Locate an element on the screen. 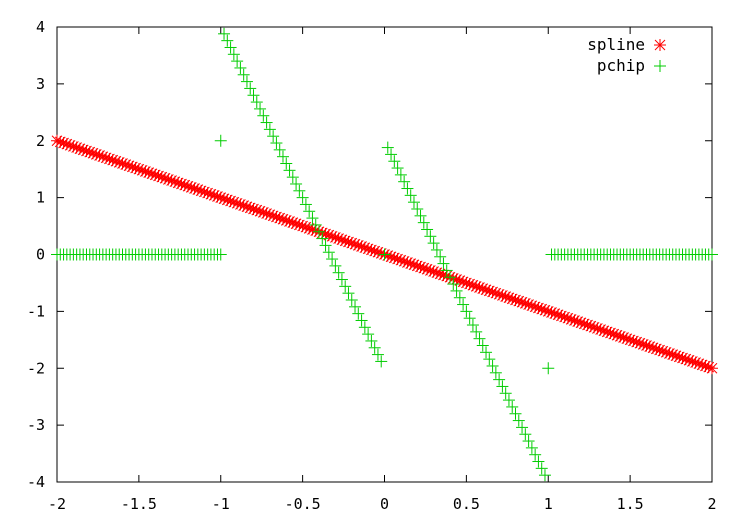  x-tick-label: 2 is located at coordinates (711, 504).